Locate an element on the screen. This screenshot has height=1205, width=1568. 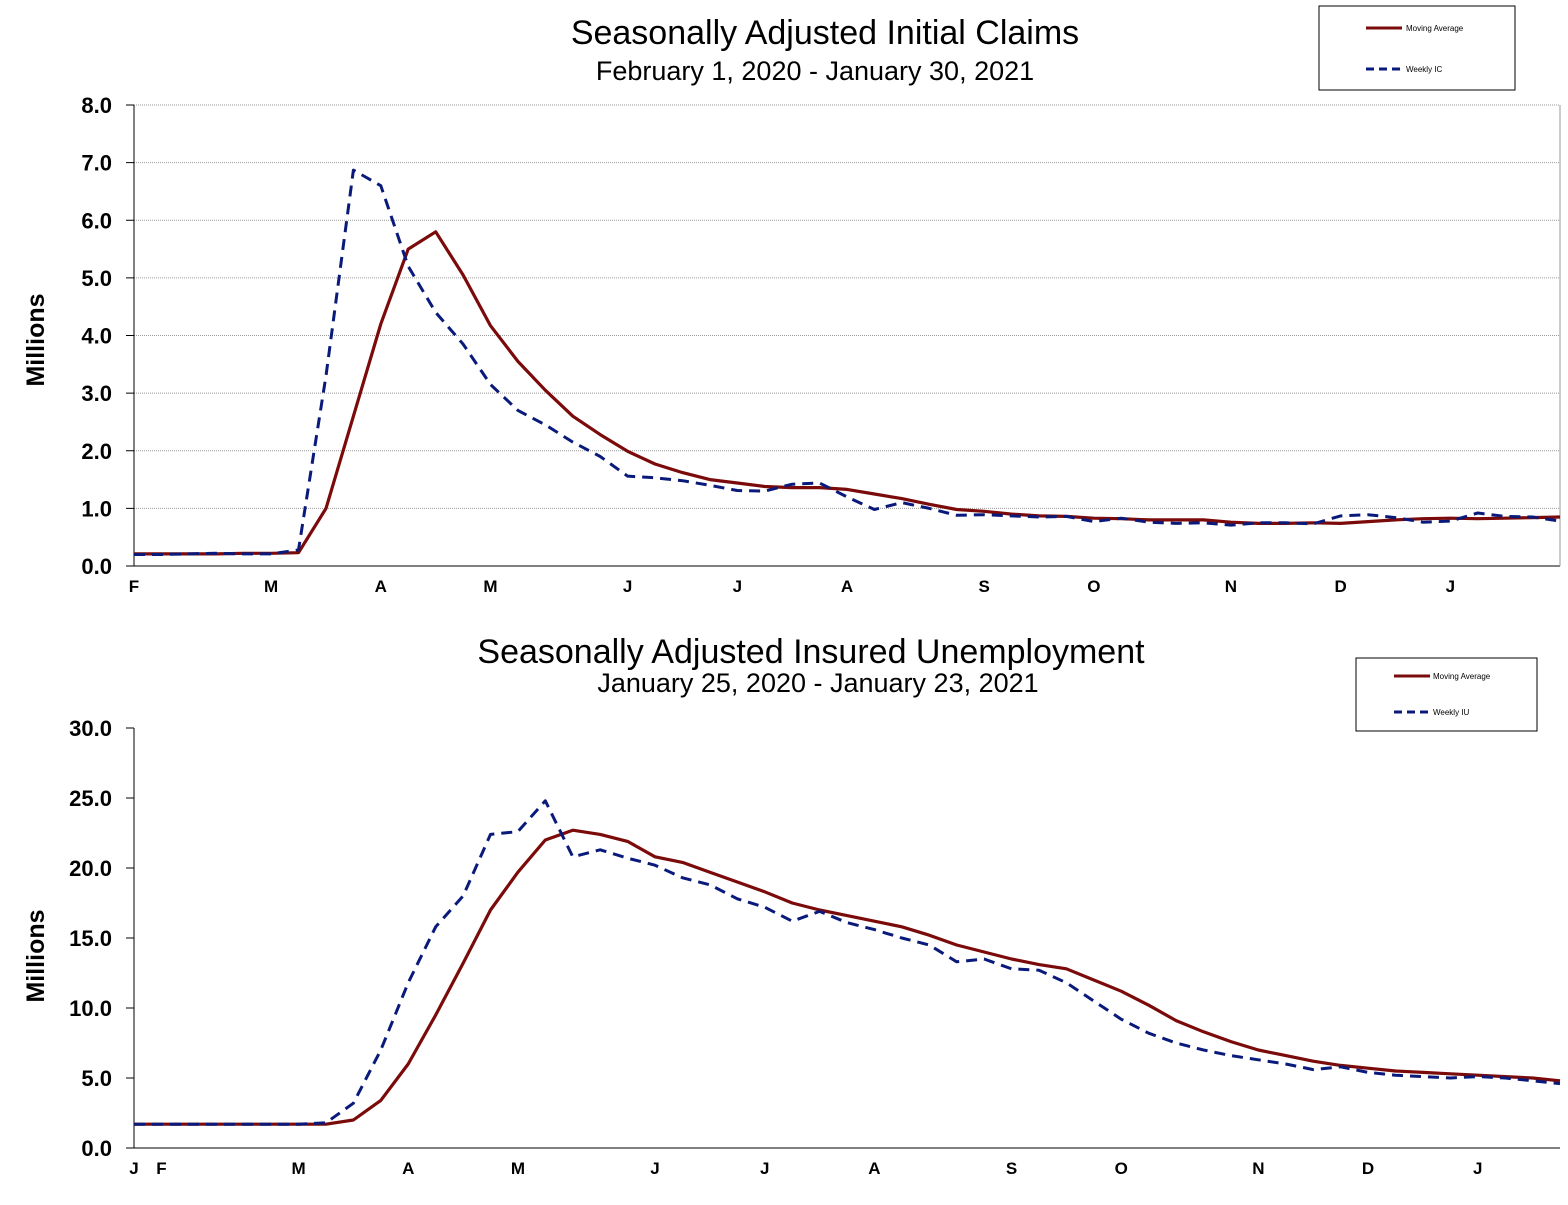
y-tick-label: 20.0 is located at coordinates (90, 868).